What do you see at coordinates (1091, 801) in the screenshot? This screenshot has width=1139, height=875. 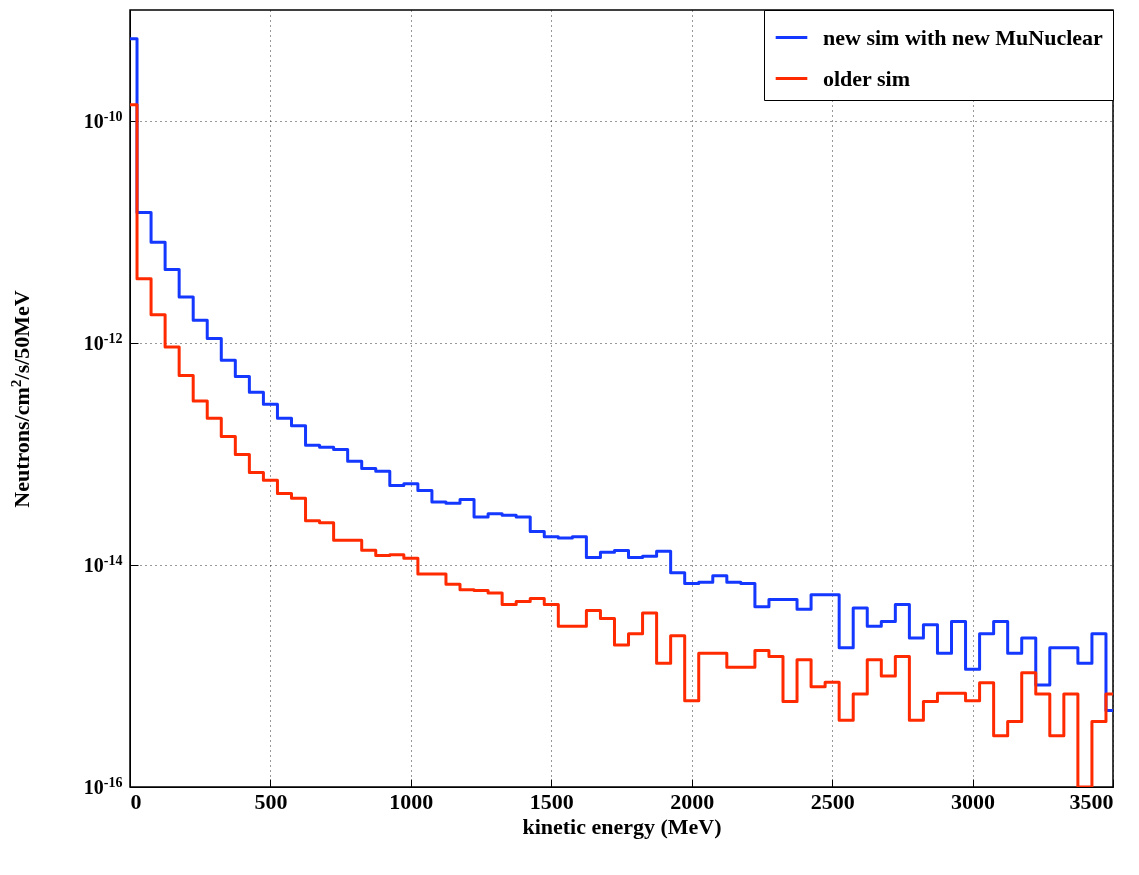 I see `x-tick-label: 3500` at bounding box center [1091, 801].